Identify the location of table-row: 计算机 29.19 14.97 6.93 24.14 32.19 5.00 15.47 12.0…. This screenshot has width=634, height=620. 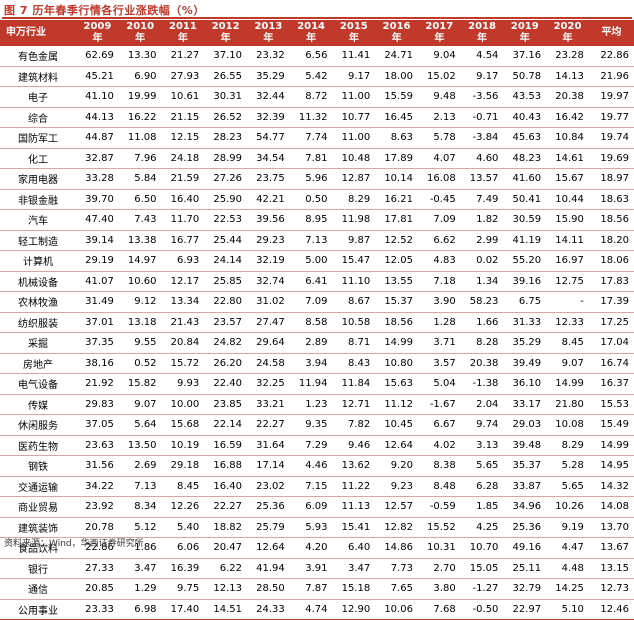
(317, 261).